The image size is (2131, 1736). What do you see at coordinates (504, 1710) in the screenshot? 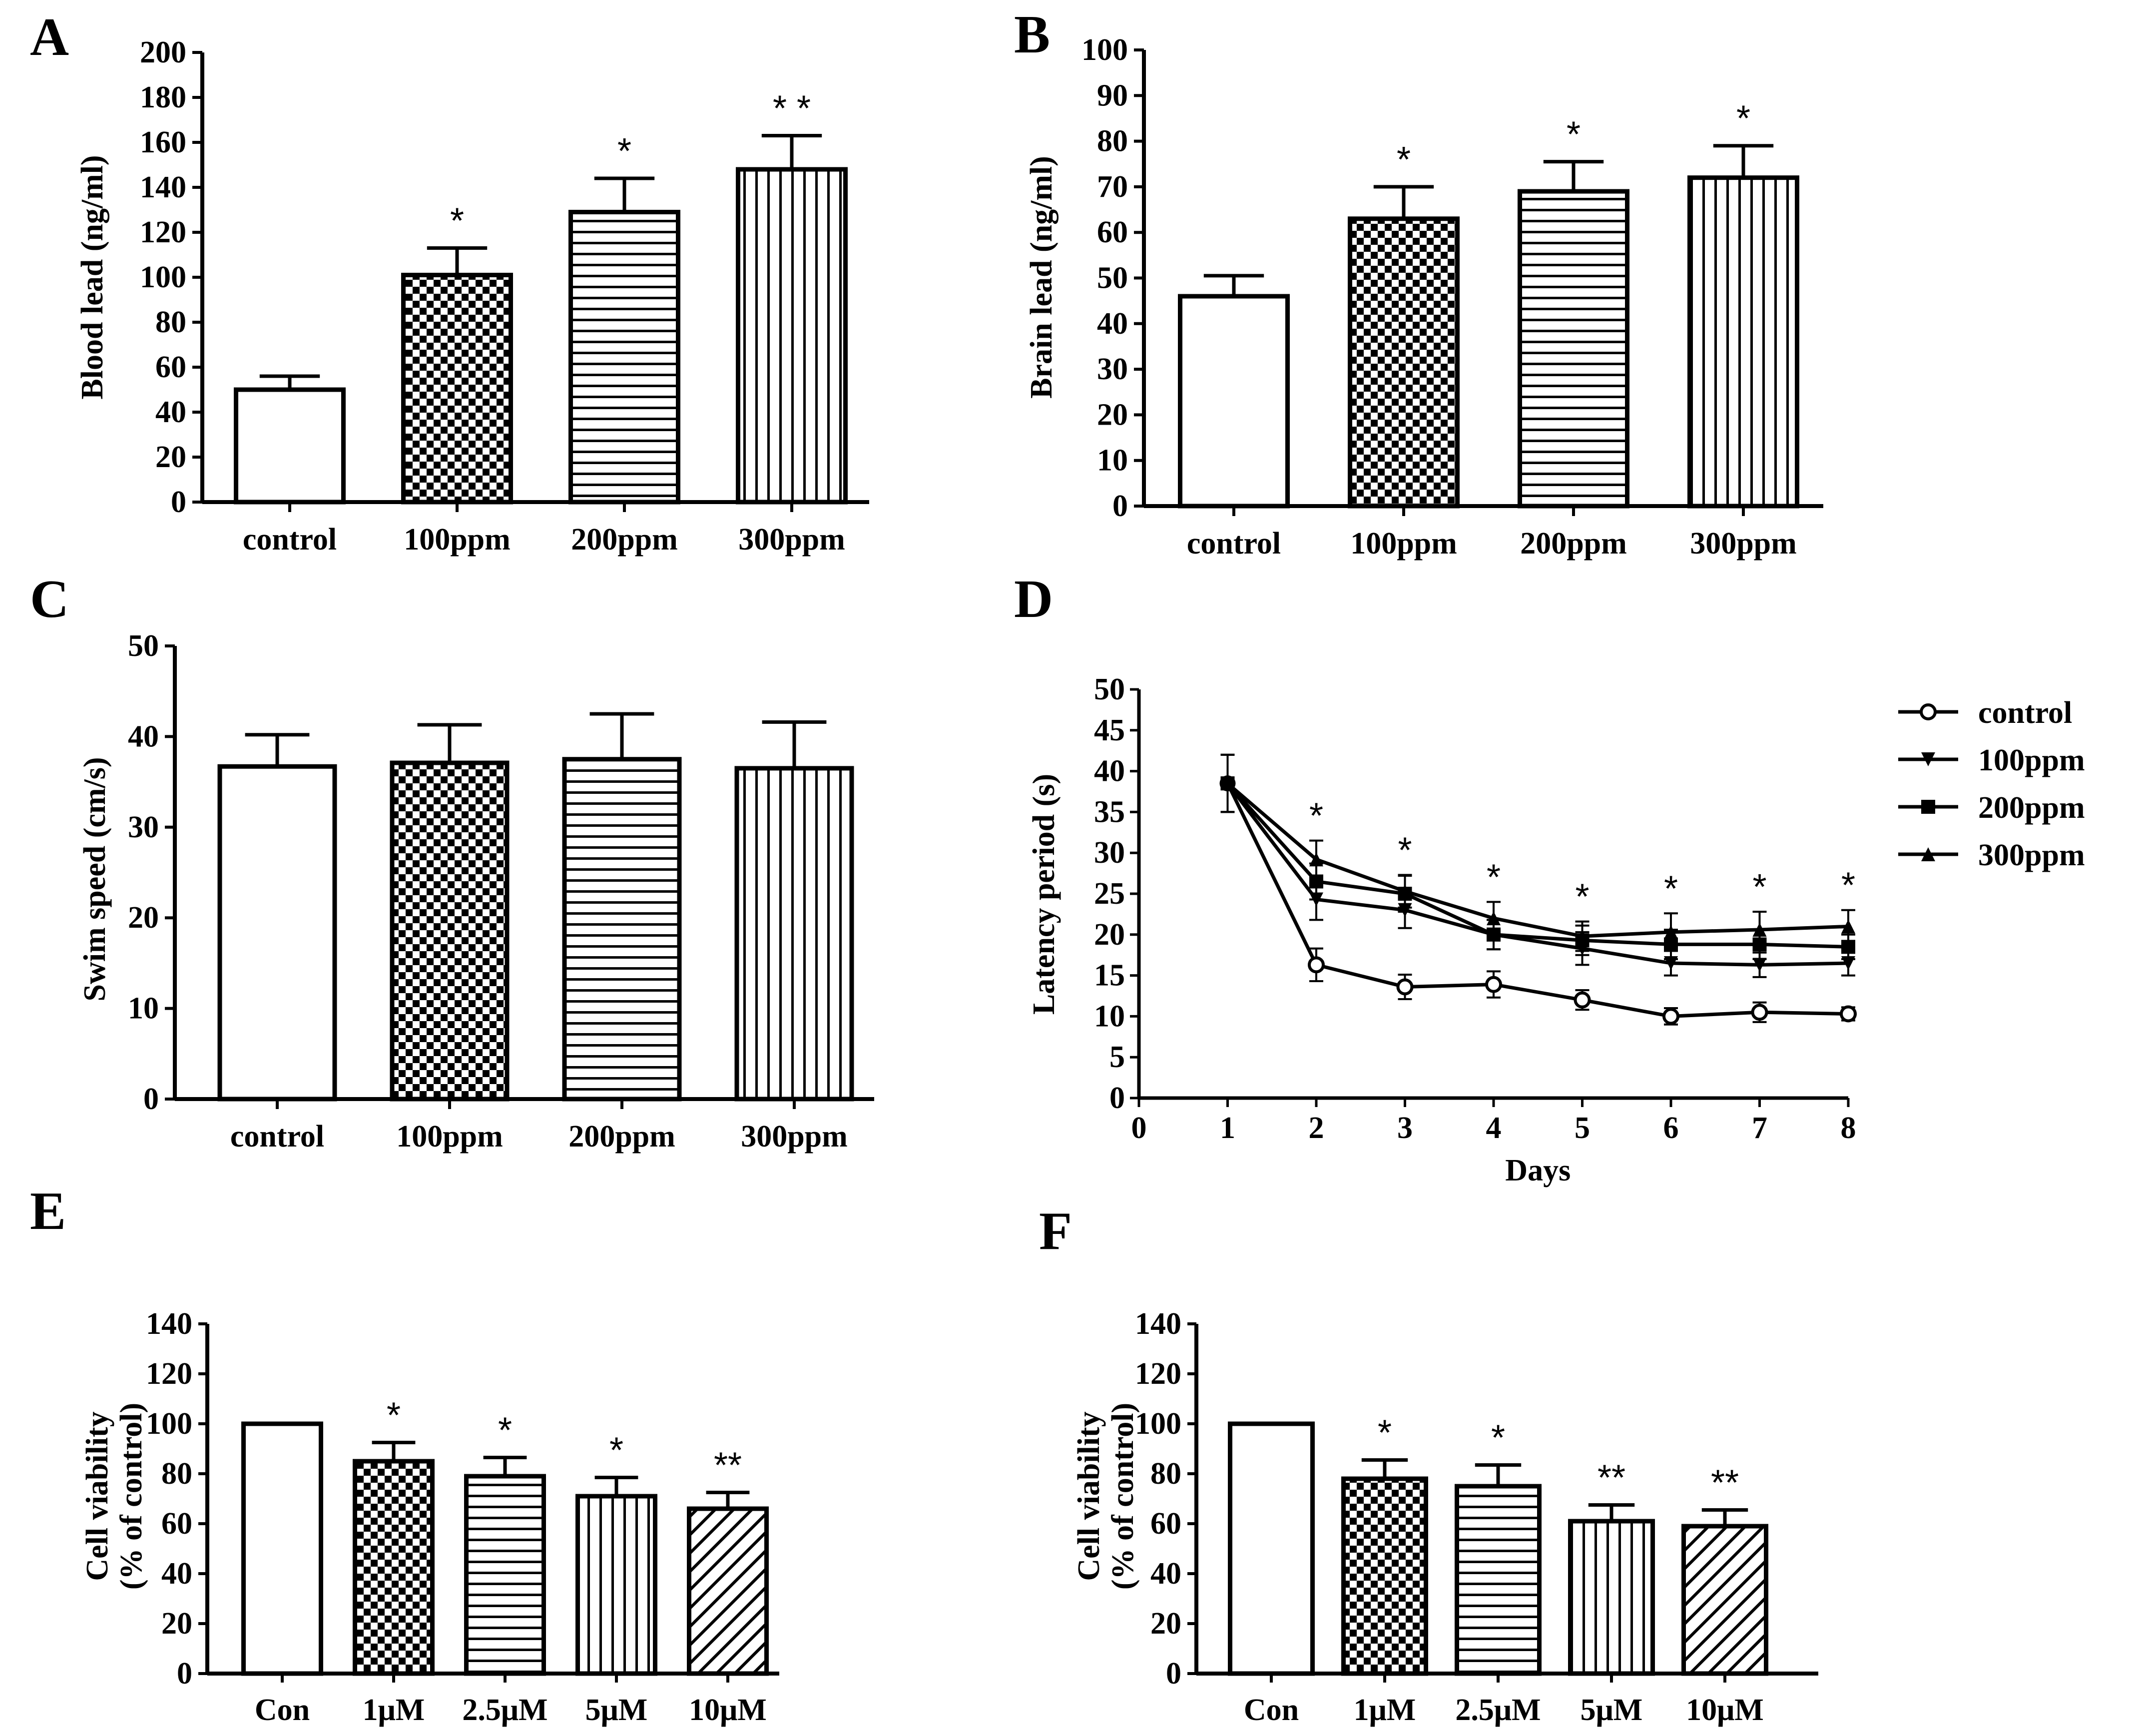
I see `category-label: 2.5μM` at bounding box center [504, 1710].